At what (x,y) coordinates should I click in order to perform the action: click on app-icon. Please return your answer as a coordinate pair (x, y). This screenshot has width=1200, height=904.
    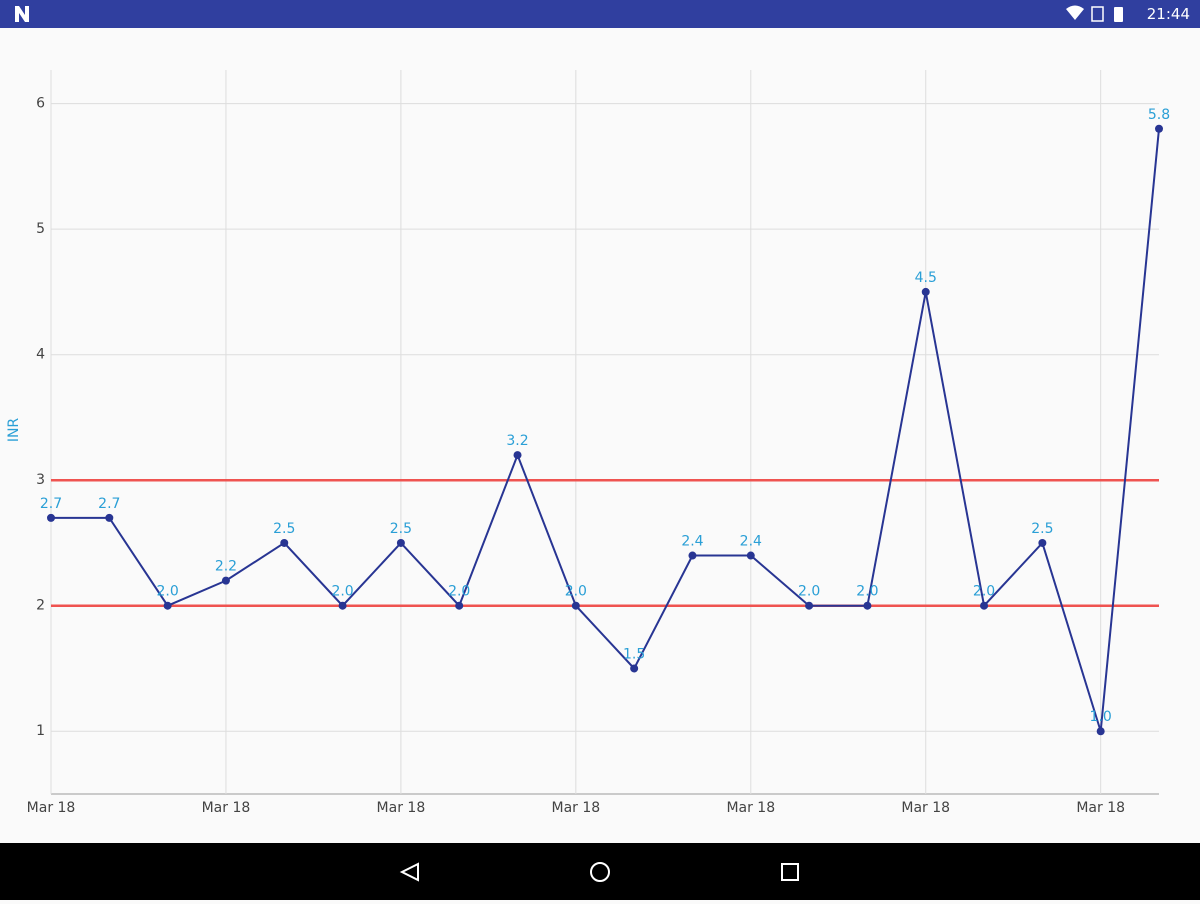
    Looking at the image, I should click on (22, 14).